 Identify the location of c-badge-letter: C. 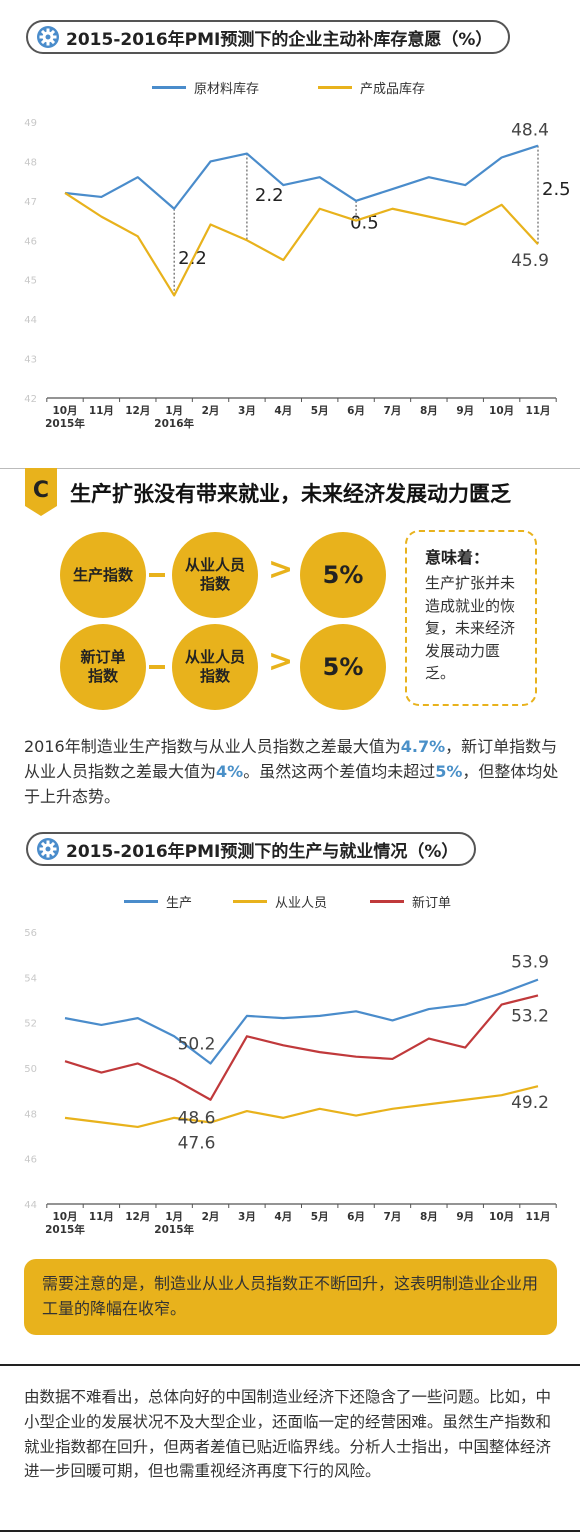
(41, 490).